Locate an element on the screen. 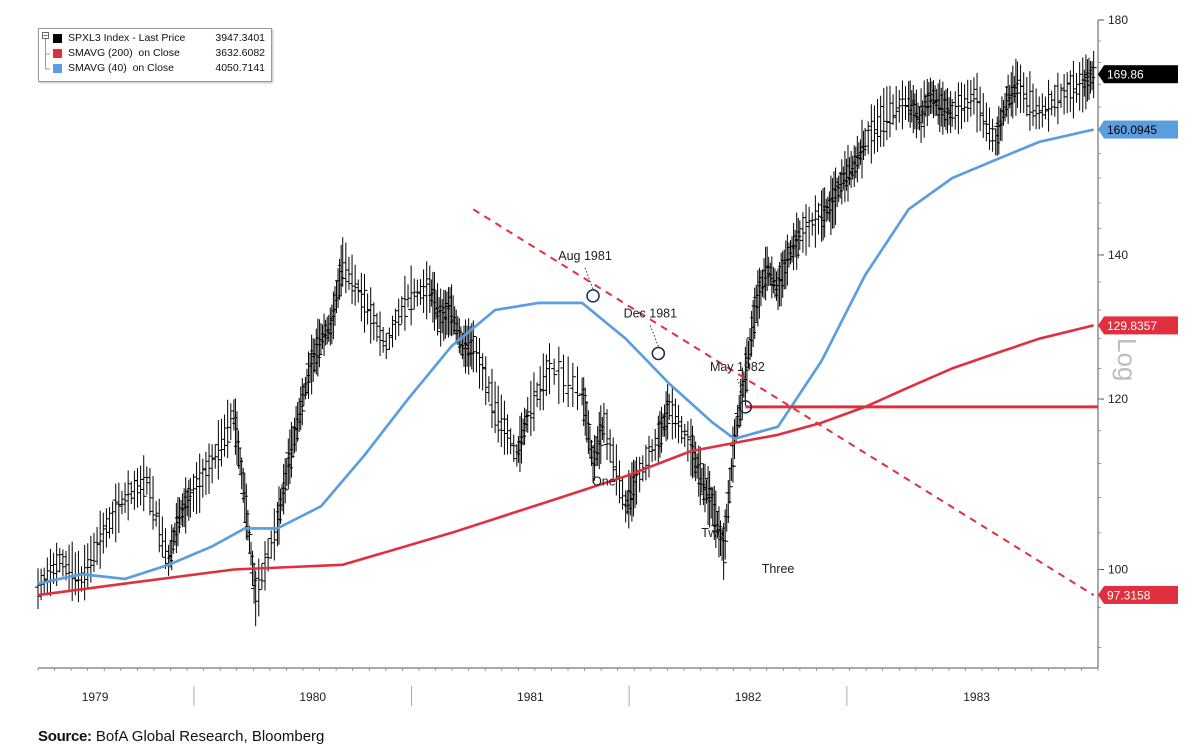  value-tag-text: 97.3158 is located at coordinates (1129, 595).